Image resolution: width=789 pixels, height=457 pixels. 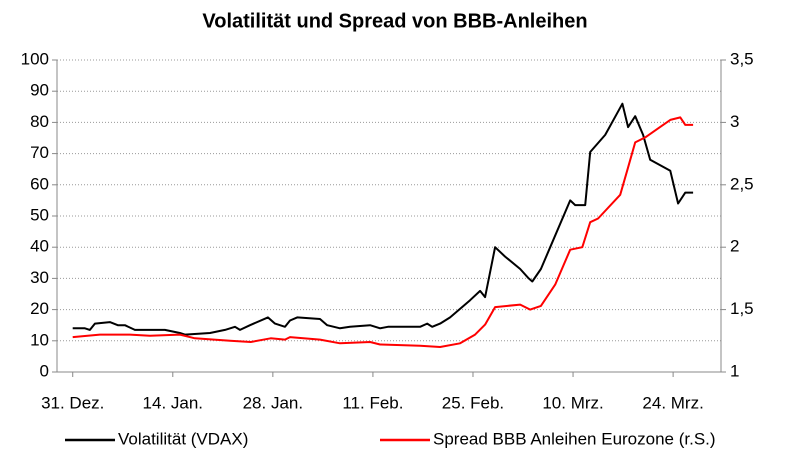 I want to click on x-tick-label: 14. Jan., so click(x=173, y=402).